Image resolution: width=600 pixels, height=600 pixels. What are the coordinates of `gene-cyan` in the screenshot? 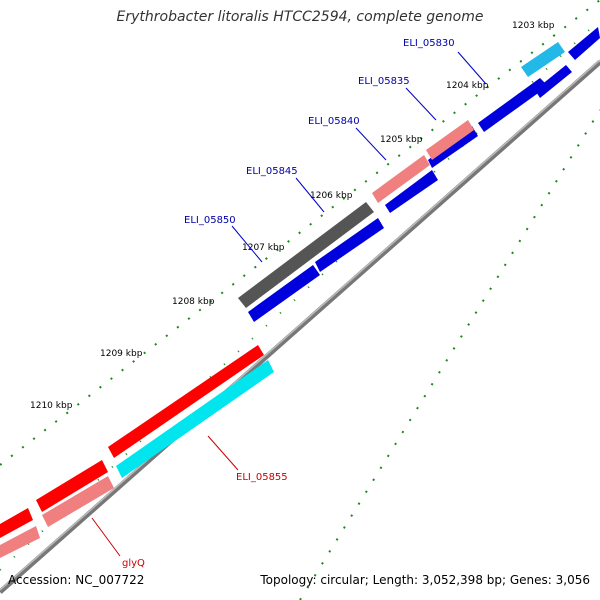 It's located at (195, 419).